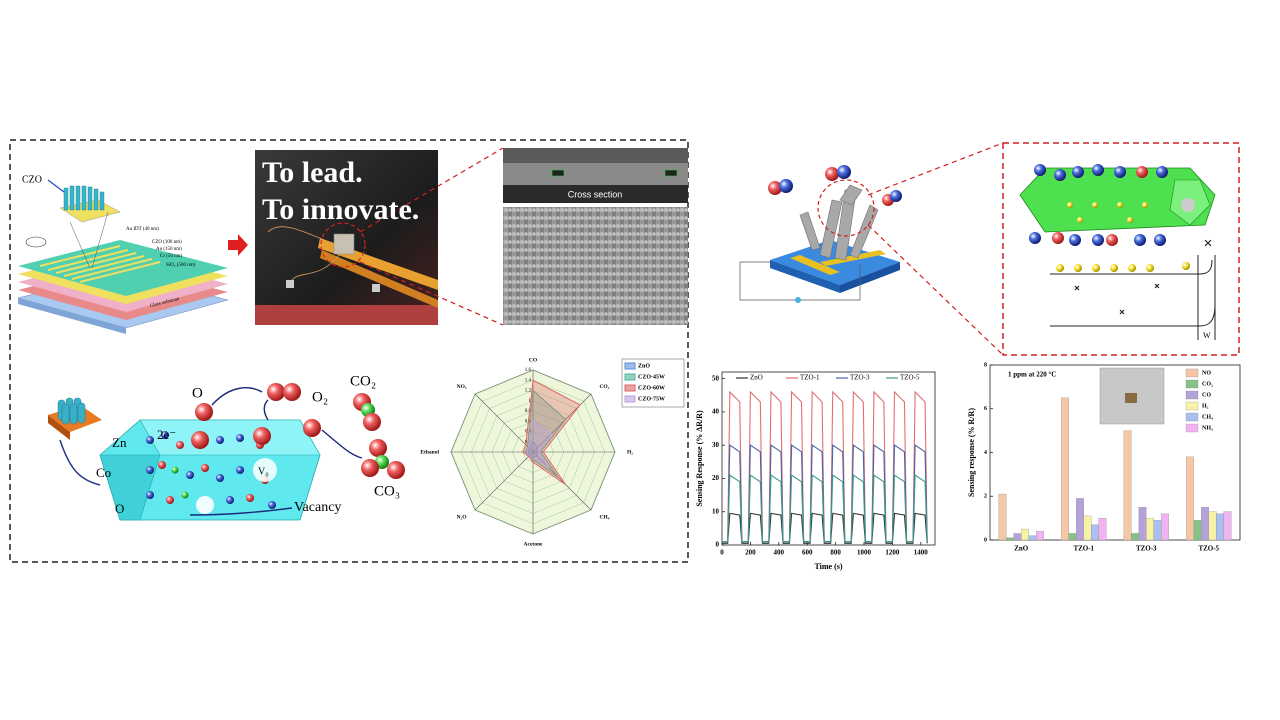 The image size is (1280, 720). I want to click on inset-chip, so click(1131, 398).